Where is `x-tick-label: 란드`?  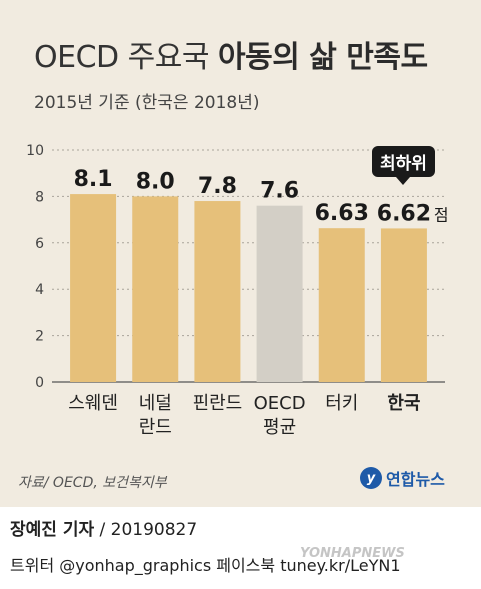
x-tick-label: 란드 is located at coordinates (155, 427).